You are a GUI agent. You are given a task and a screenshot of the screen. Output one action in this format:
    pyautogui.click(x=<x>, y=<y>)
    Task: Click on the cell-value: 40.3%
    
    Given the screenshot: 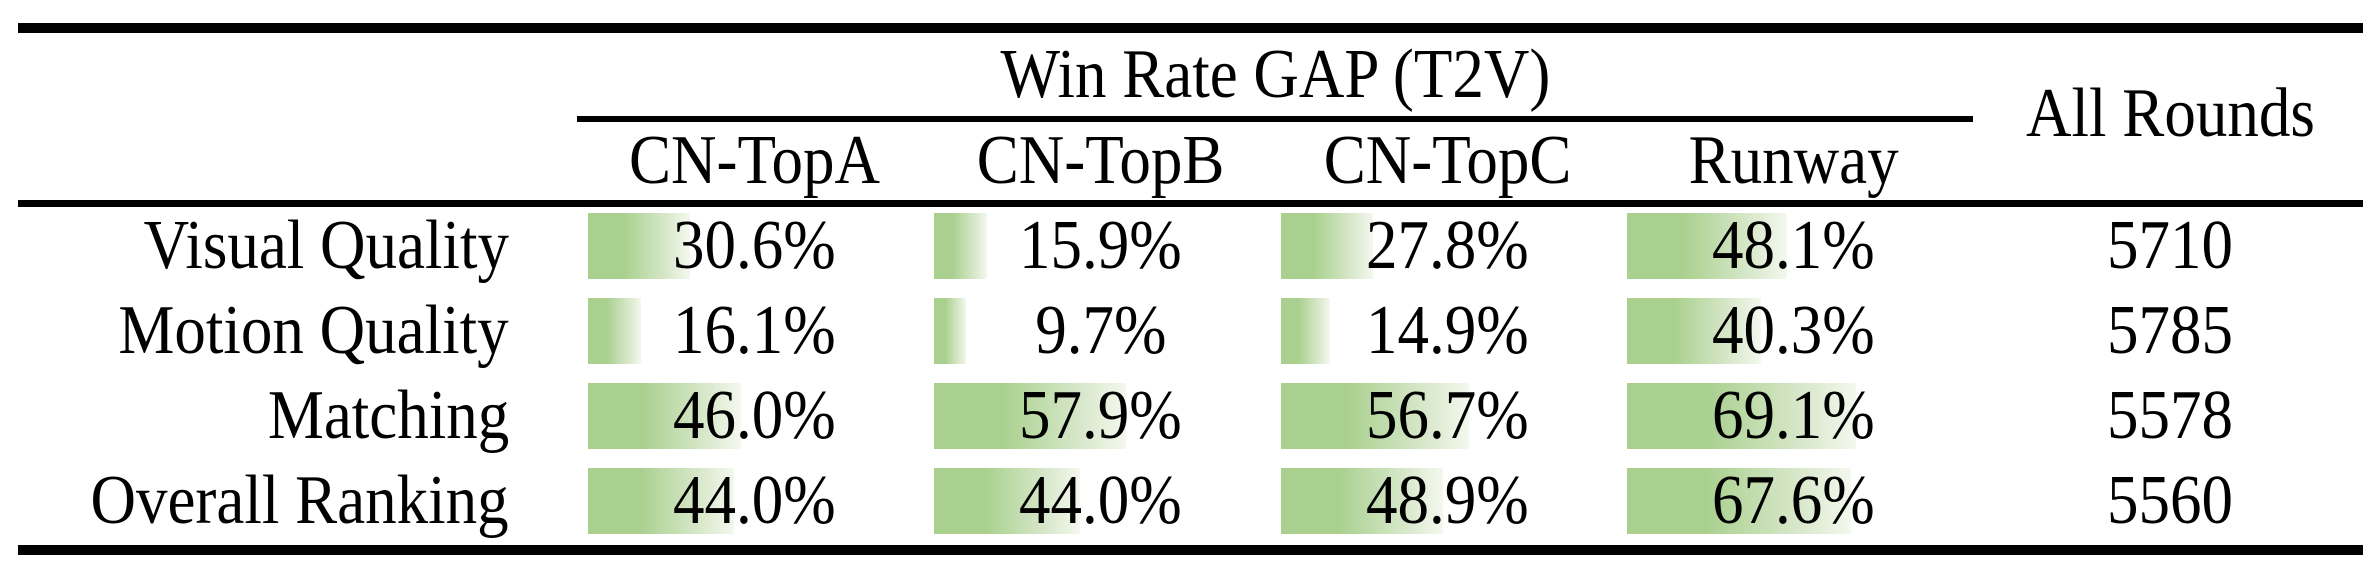 What is the action you would take?
    pyautogui.click(x=1793, y=330)
    